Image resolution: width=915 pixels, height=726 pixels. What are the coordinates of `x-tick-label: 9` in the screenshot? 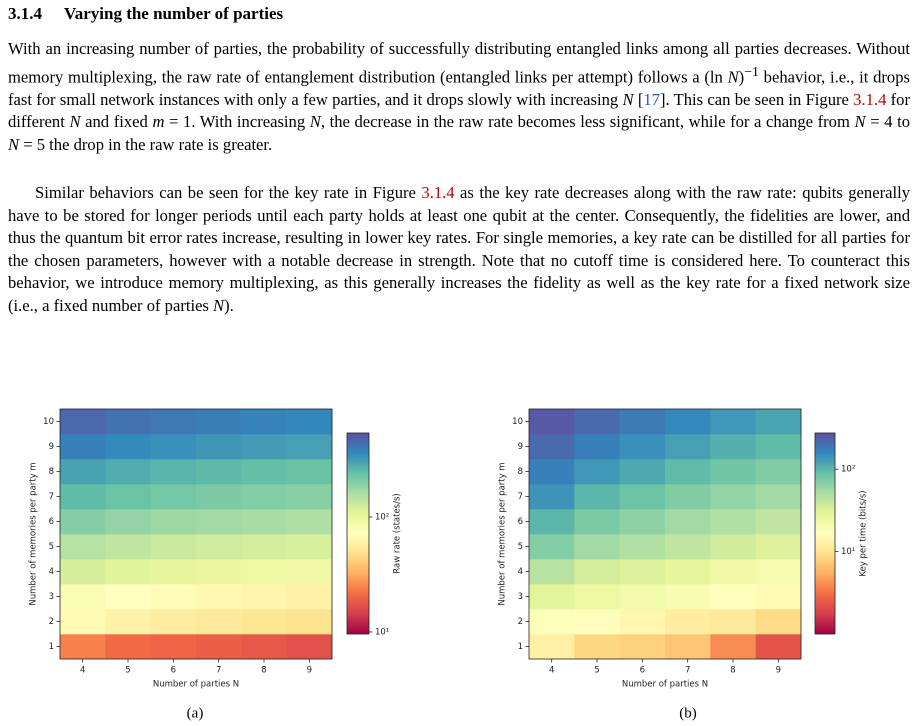 It's located at (778, 671).